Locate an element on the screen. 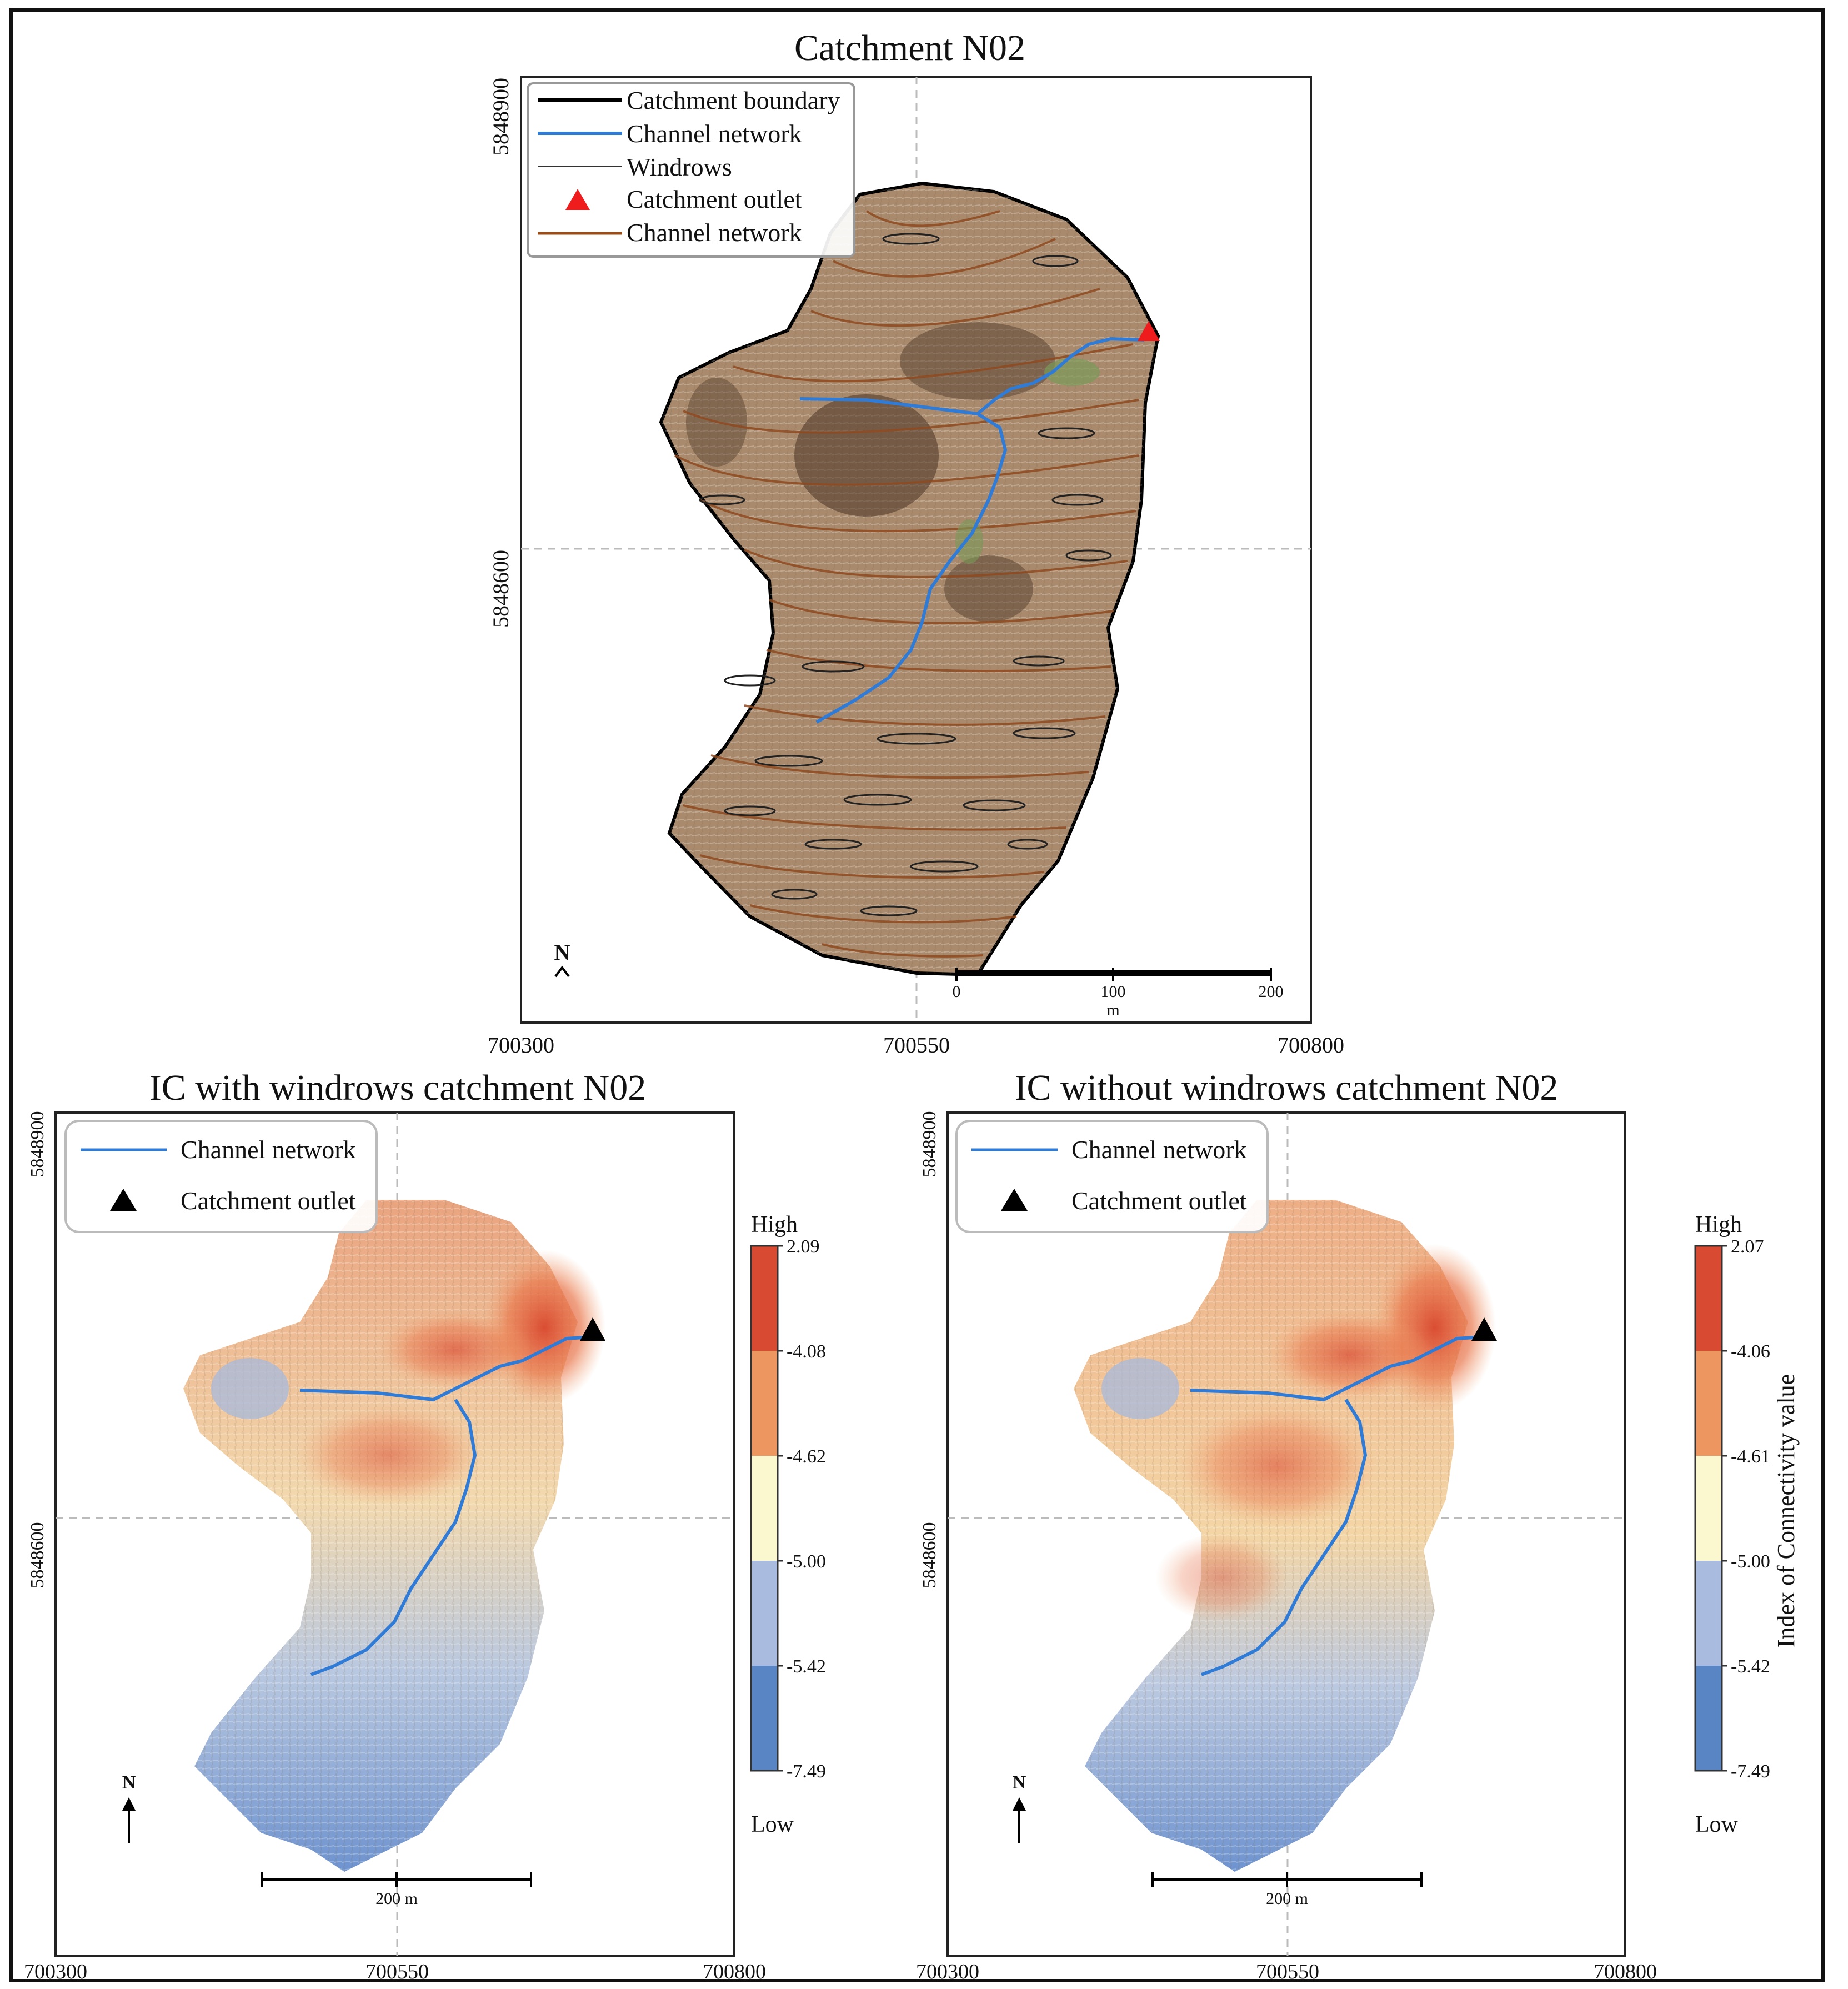  top-title: Catchment N02 is located at coordinates (910, 48).